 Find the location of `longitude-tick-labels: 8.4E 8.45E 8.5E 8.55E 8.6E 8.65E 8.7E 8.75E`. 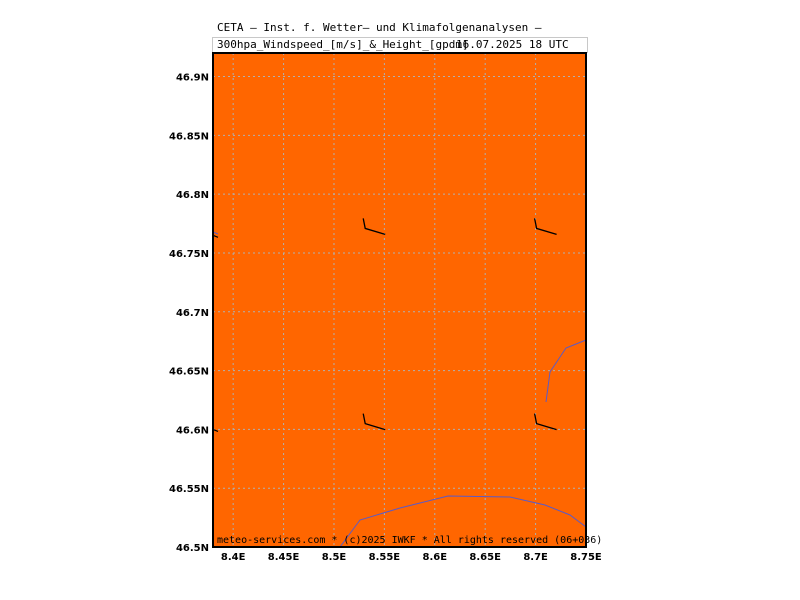

longitude-tick-labels: 8.4E 8.45E 8.5E 8.55E 8.6E 8.65E 8.7E 8.75E is located at coordinates (411, 557).